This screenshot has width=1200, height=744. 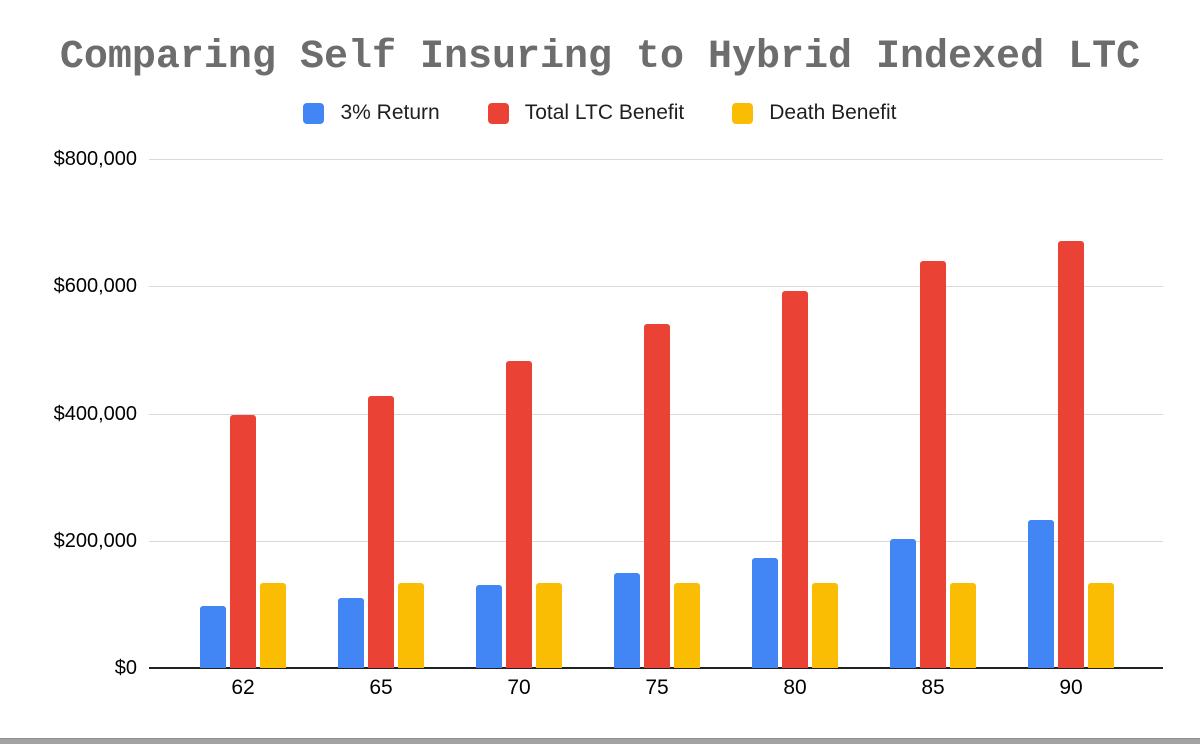 What do you see at coordinates (657, 687) in the screenshot?
I see `x-tick-label: 75` at bounding box center [657, 687].